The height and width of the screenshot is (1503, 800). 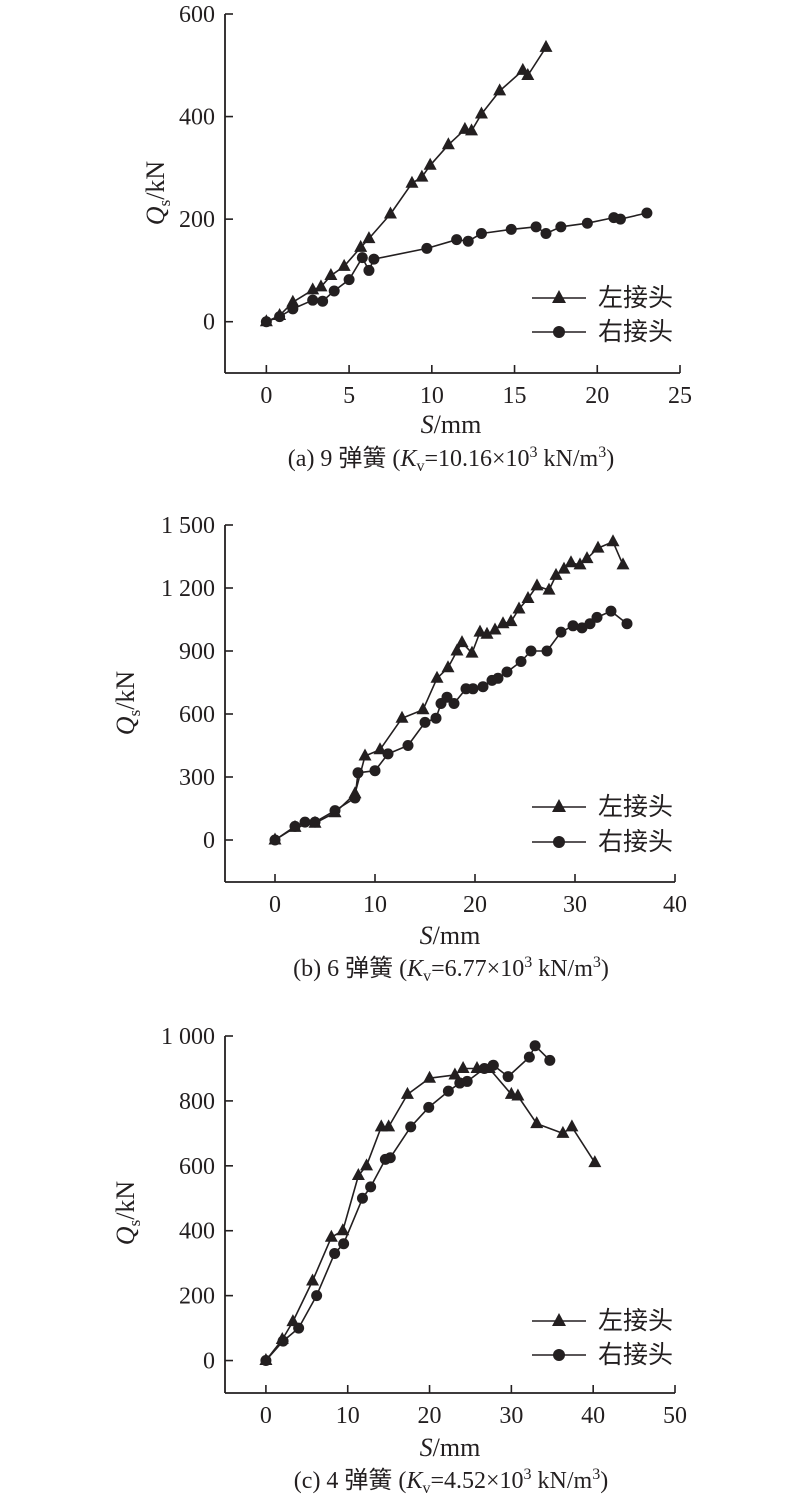 What do you see at coordinates (209, 323) in the screenshot?
I see `chart-a-y-tick-label: 0` at bounding box center [209, 323].